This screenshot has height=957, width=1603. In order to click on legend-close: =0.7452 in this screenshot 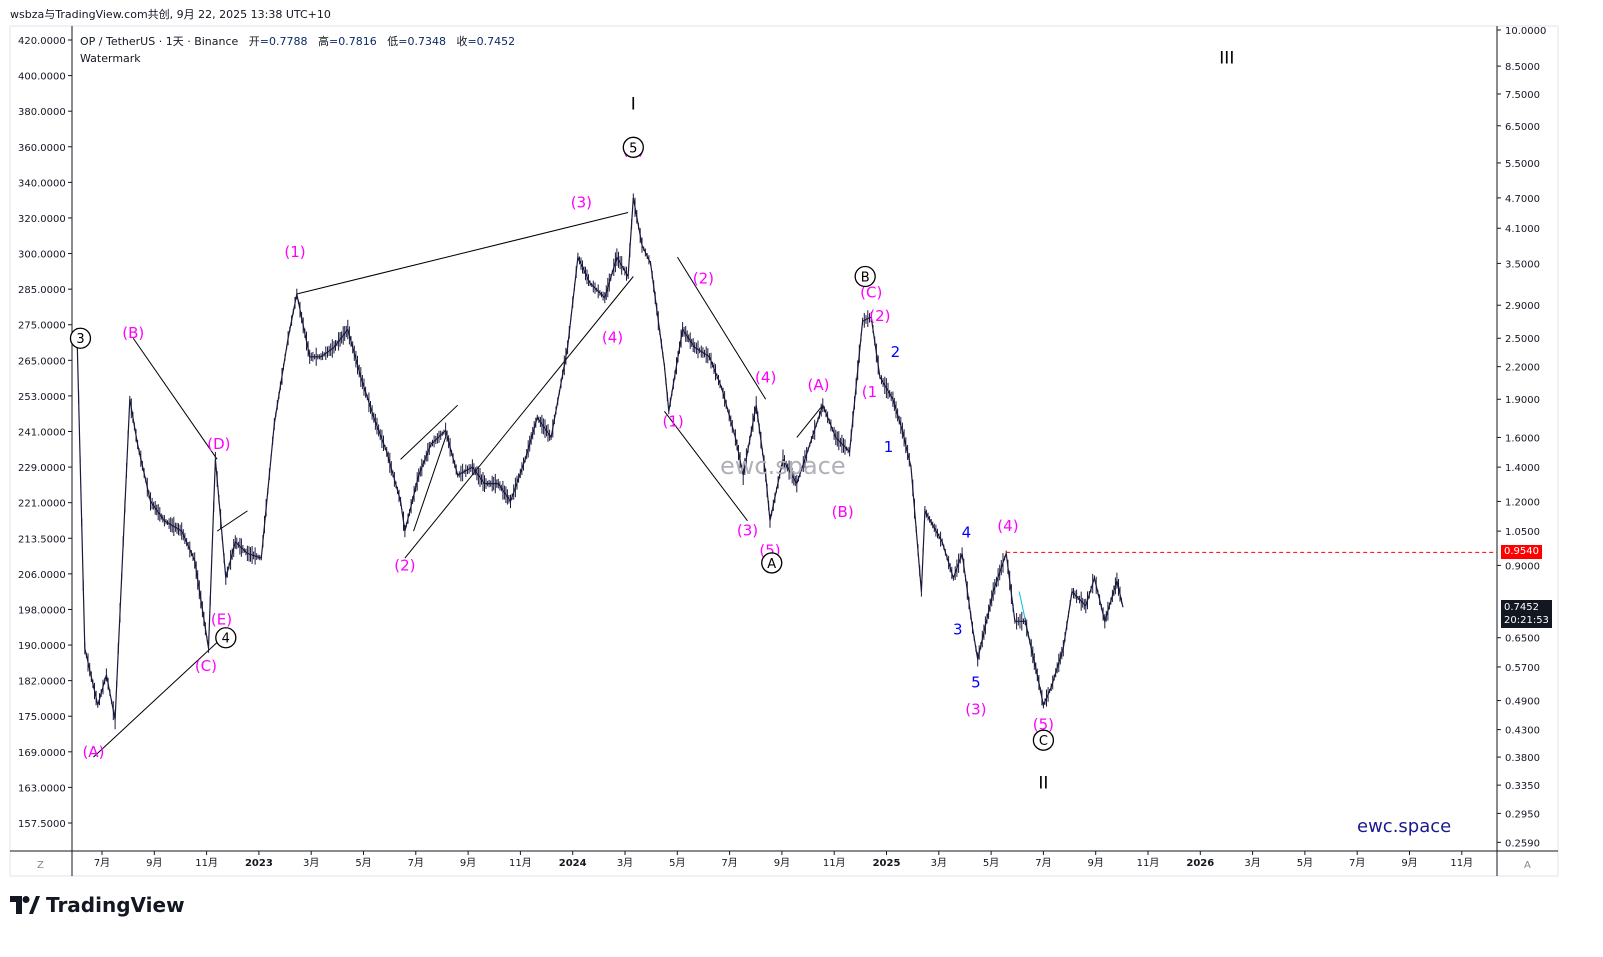, I will do `click(491, 41)`.